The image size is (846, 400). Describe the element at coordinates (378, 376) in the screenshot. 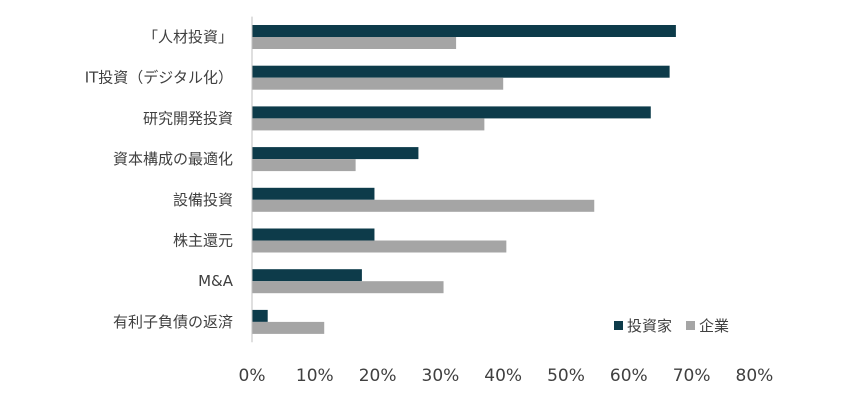

I see `x-tick-label: 20%` at that location.